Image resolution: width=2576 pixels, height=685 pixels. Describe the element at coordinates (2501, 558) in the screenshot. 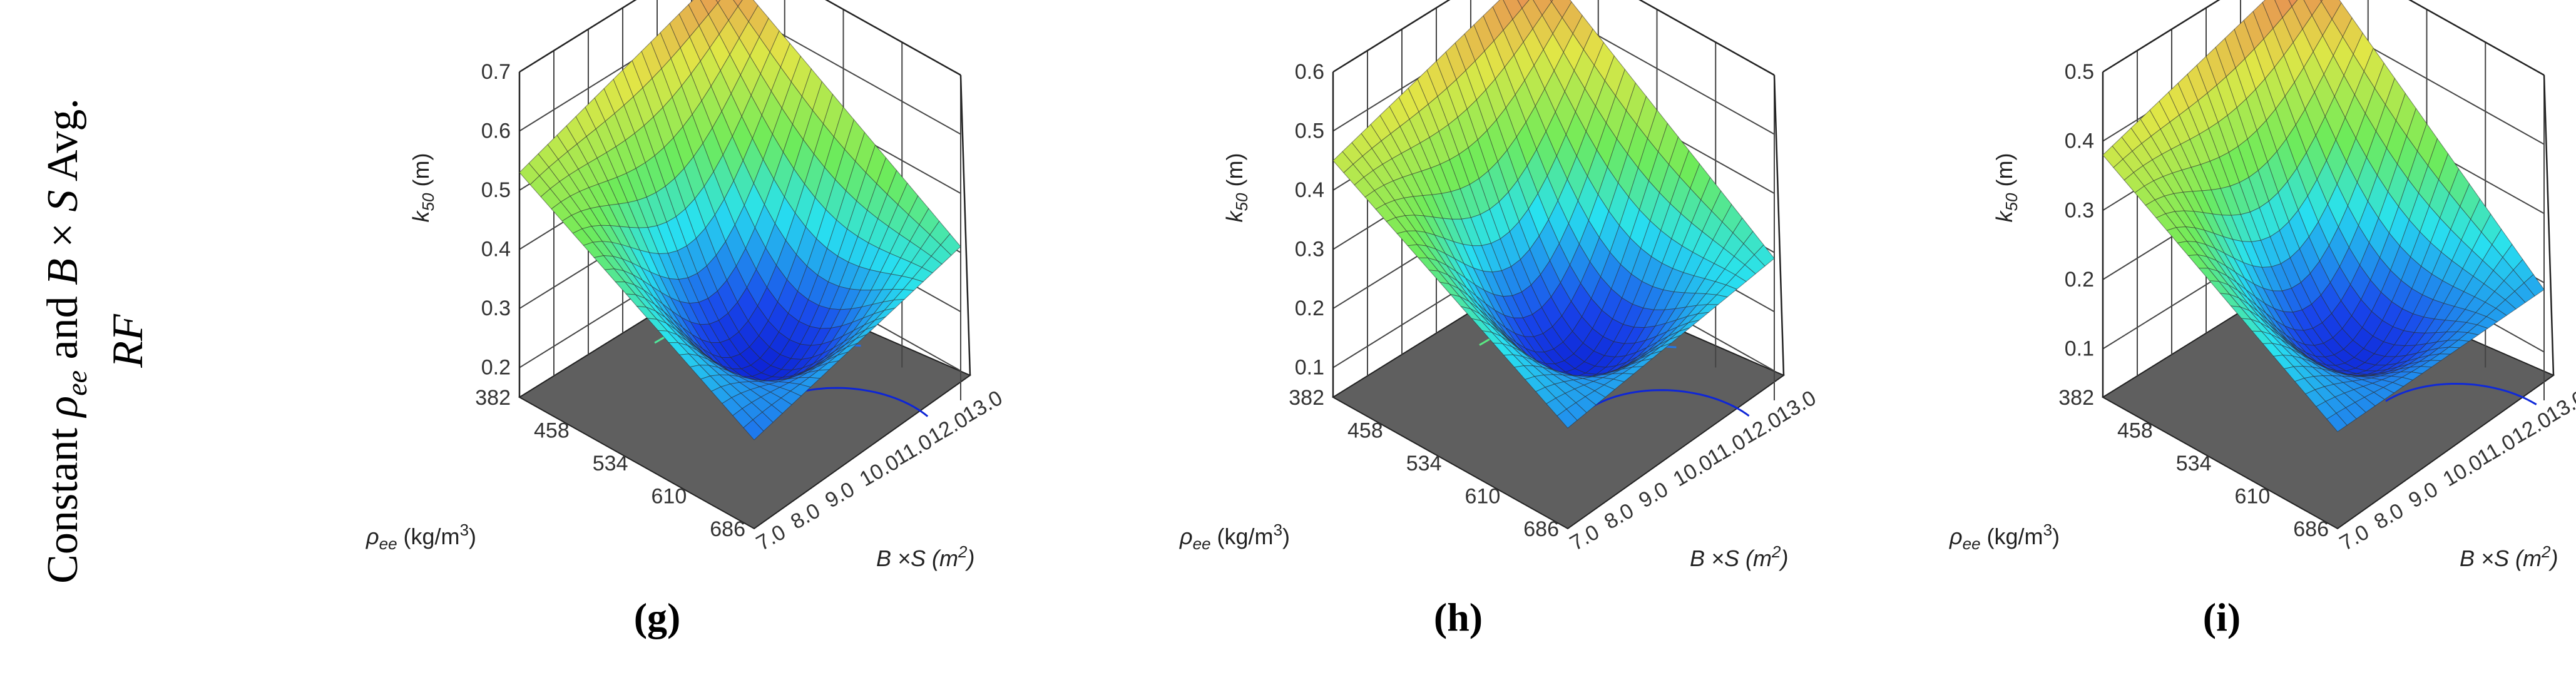

I see `bs-axis-label-main-i: B ×S (m` at that location.